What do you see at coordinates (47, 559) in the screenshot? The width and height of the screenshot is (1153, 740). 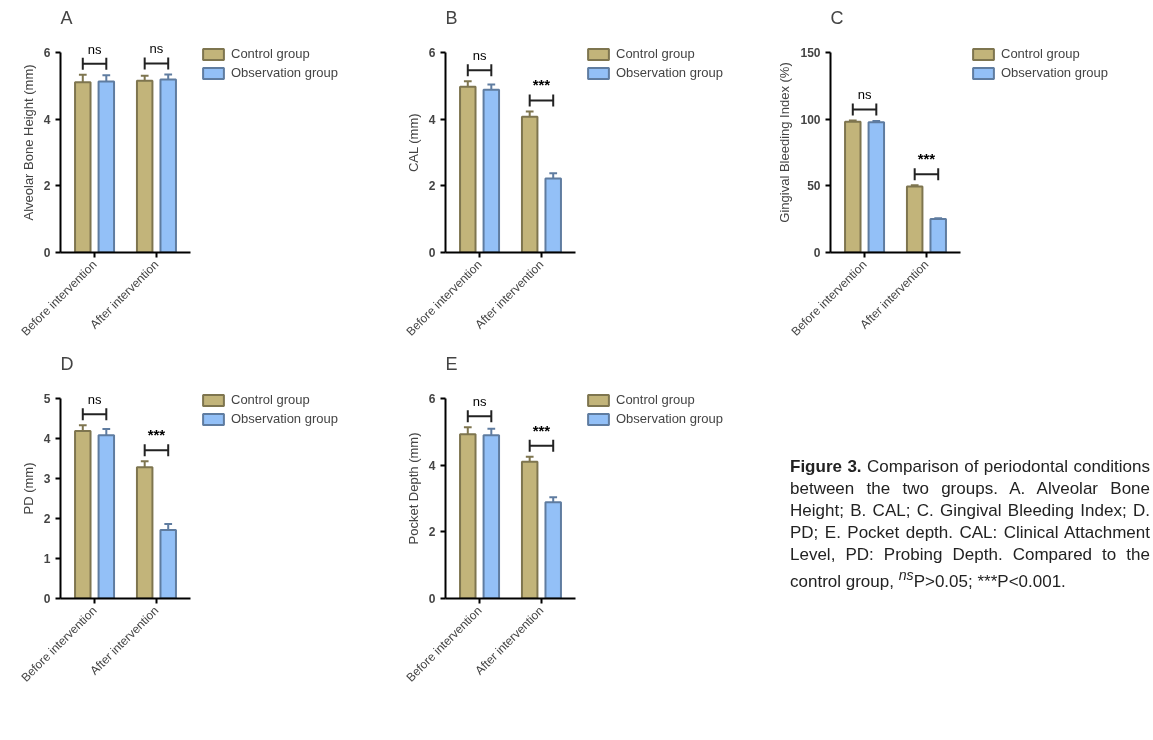 I see `y-tick-label: 1` at bounding box center [47, 559].